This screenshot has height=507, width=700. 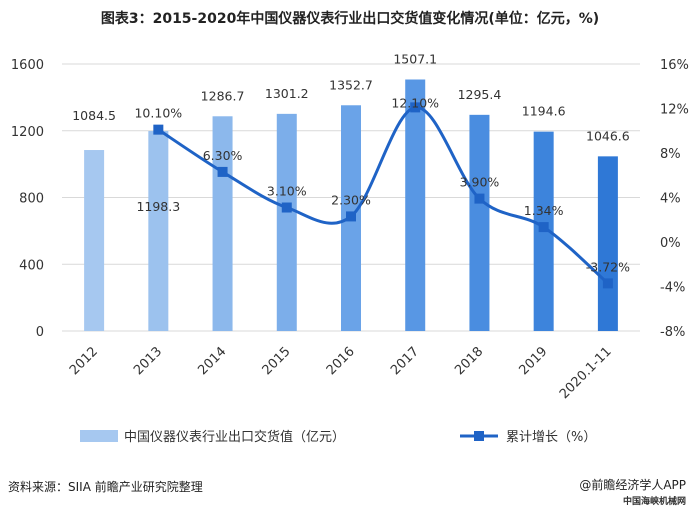 What do you see at coordinates (544, 210) in the screenshot?
I see `line-value-label: 1.34%` at bounding box center [544, 210].